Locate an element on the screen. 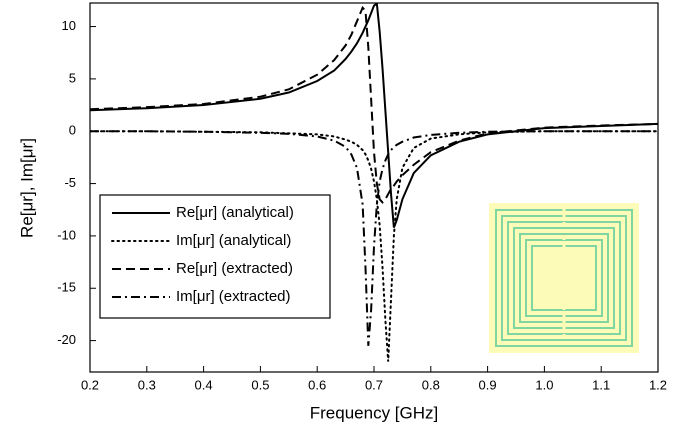  x-tick-label: 1.0 is located at coordinates (544, 384).